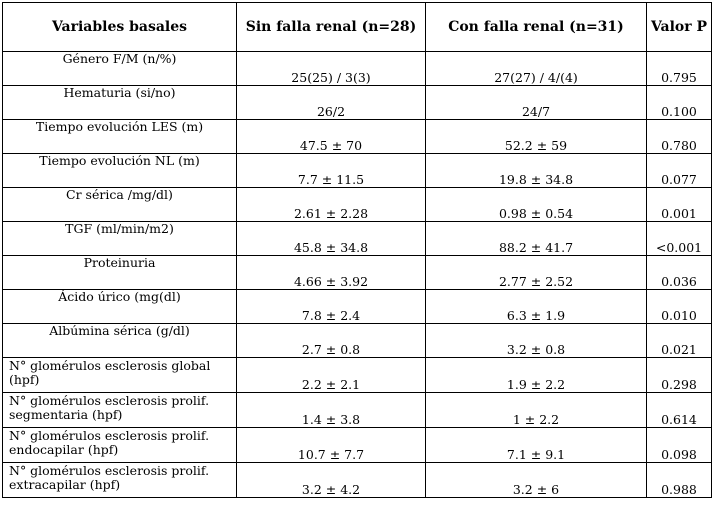  What do you see at coordinates (119, 238) in the screenshot?
I see `variable-name-cell: TGF (ml/min/m2)` at bounding box center [119, 238].